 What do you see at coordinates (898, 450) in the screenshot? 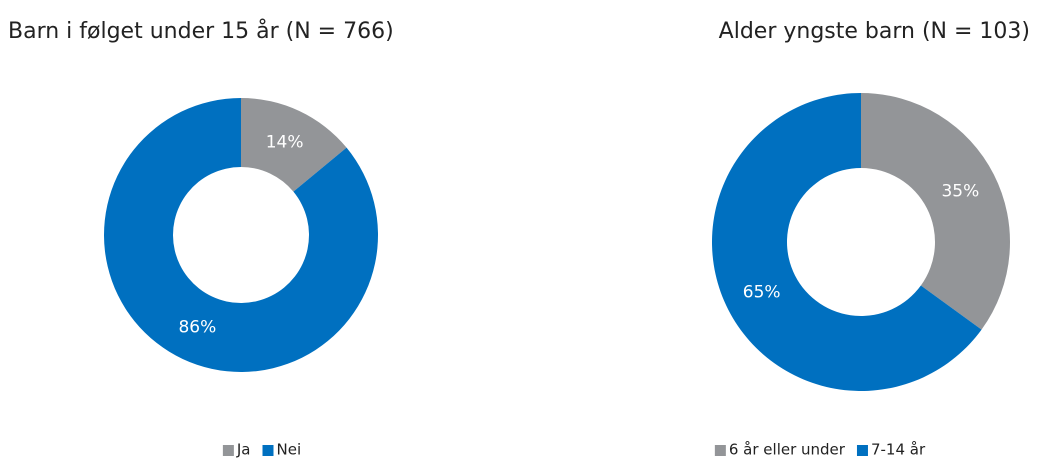
I see `legend-label: 7-14 år` at bounding box center [898, 450].